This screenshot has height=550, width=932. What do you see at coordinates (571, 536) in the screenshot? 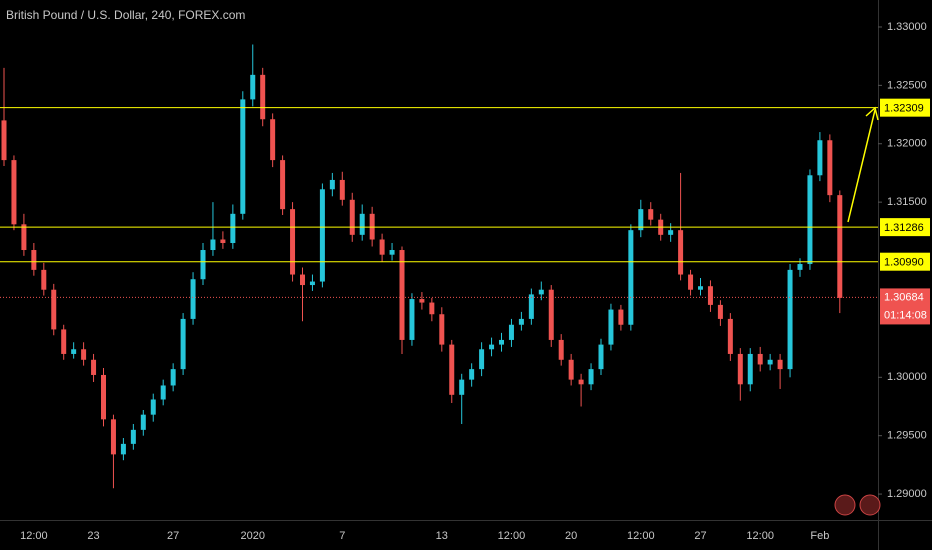
I see `x-tick-label: 20` at bounding box center [571, 536].